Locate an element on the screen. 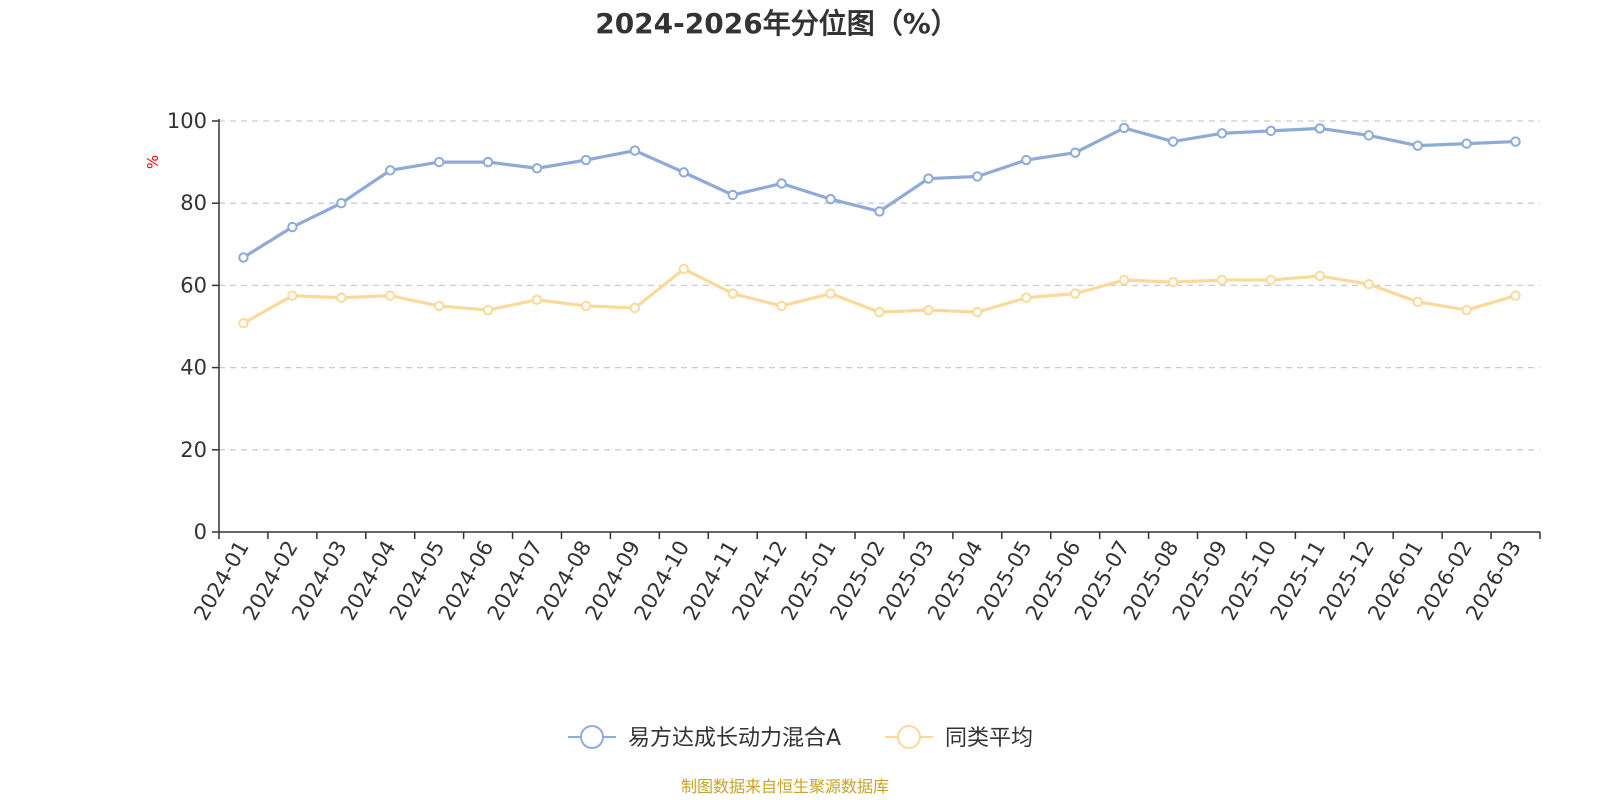 The width and height of the screenshot is (1600, 800). legend-item-1: 同类平均 is located at coordinates (959, 738).